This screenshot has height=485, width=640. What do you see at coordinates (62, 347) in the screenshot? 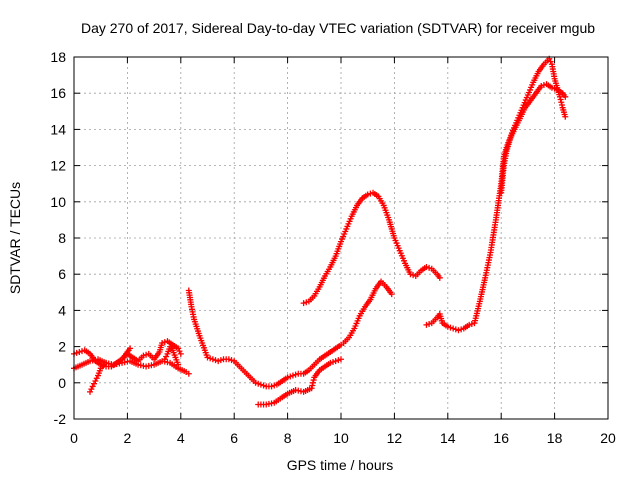
I see `y-tick-label: 2` at bounding box center [62, 347].